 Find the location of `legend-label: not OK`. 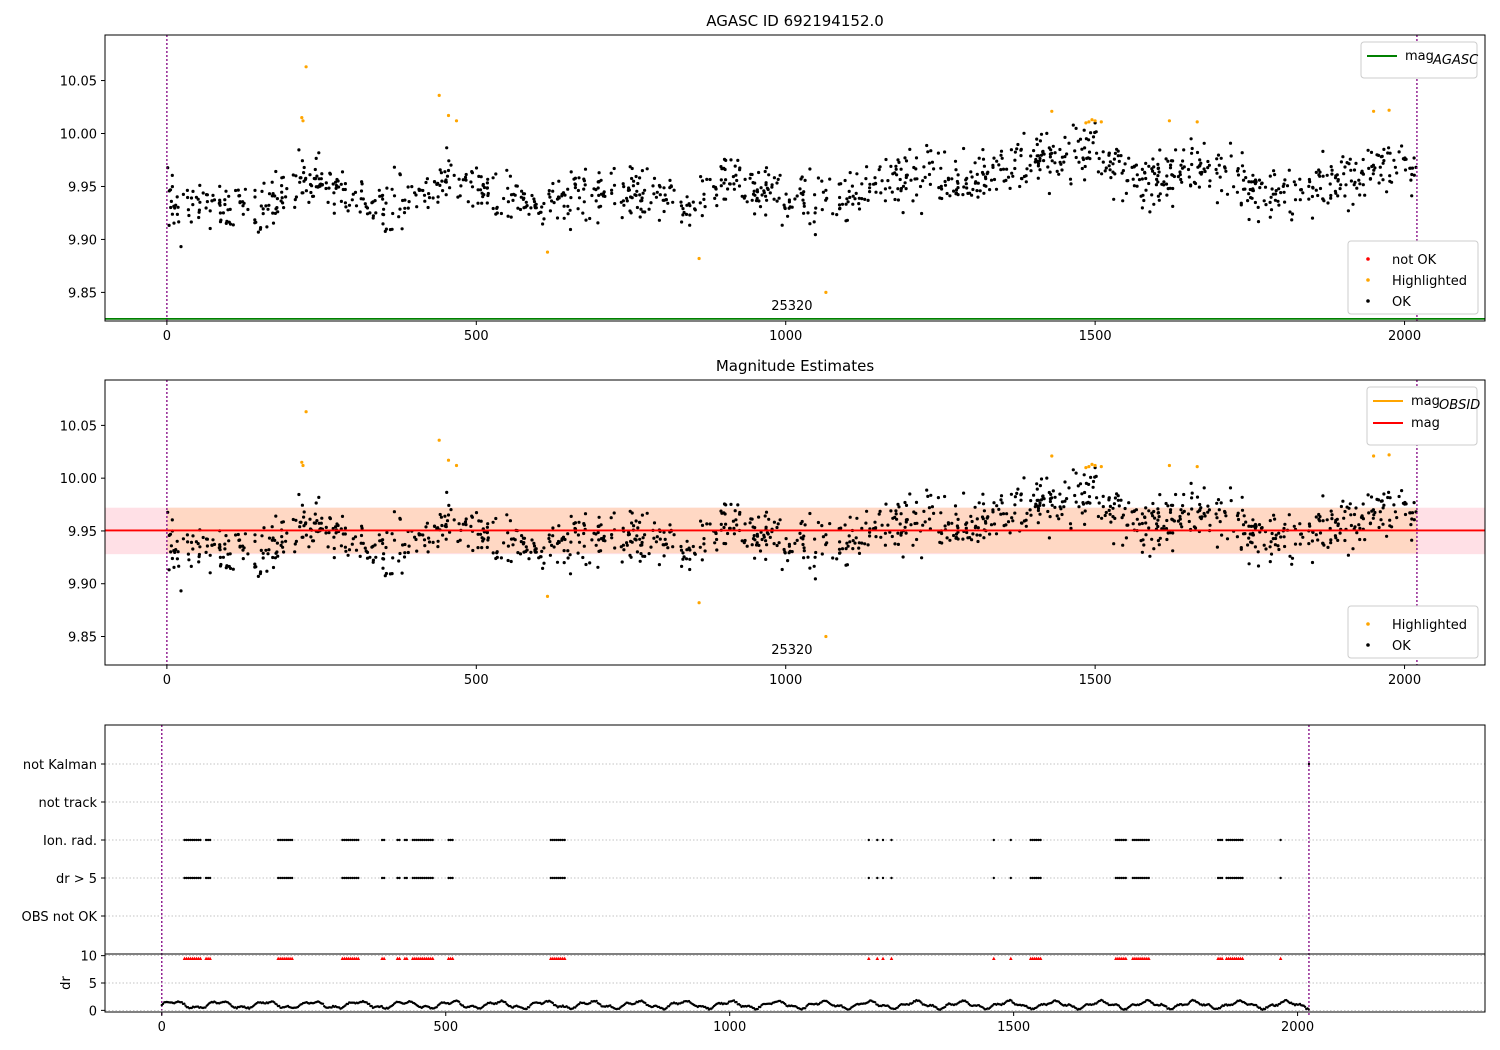

legend-label: not OK is located at coordinates (1414, 260).